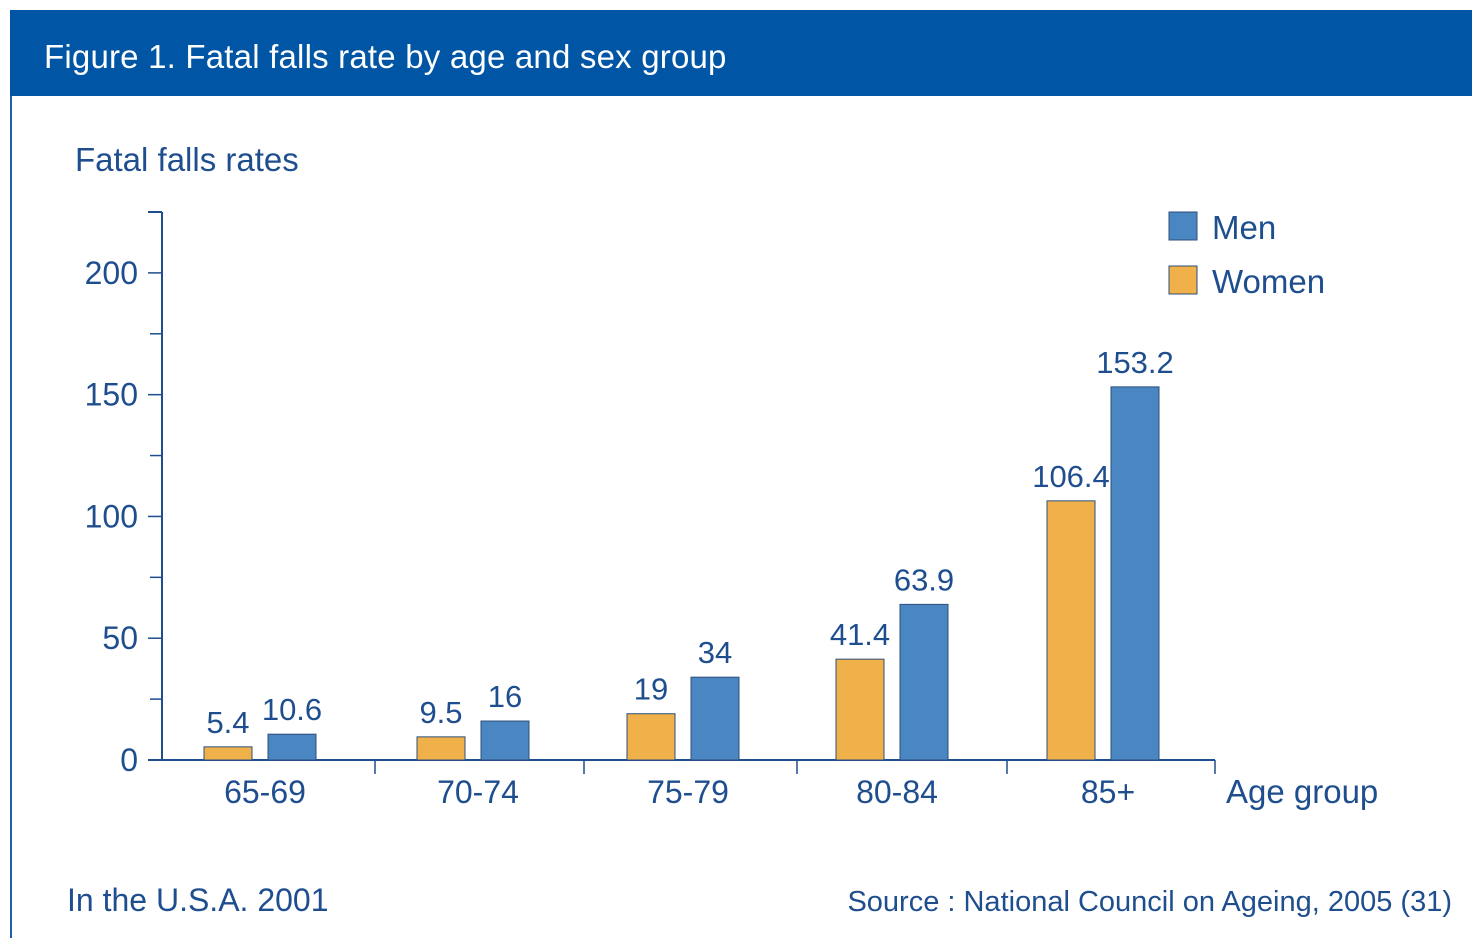 The height and width of the screenshot is (938, 1472). Describe the element at coordinates (478, 792) in the screenshot. I see `x-tick-label: 70-74` at that location.